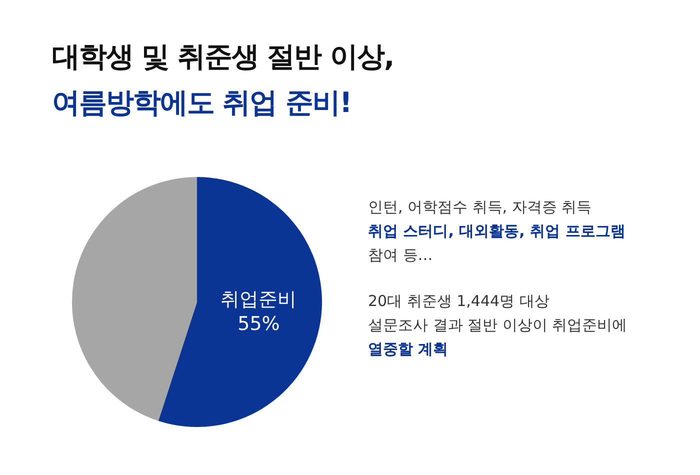 This screenshot has height=475, width=700. Describe the element at coordinates (258, 299) in the screenshot. I see `slice-label: 취업준비` at that location.